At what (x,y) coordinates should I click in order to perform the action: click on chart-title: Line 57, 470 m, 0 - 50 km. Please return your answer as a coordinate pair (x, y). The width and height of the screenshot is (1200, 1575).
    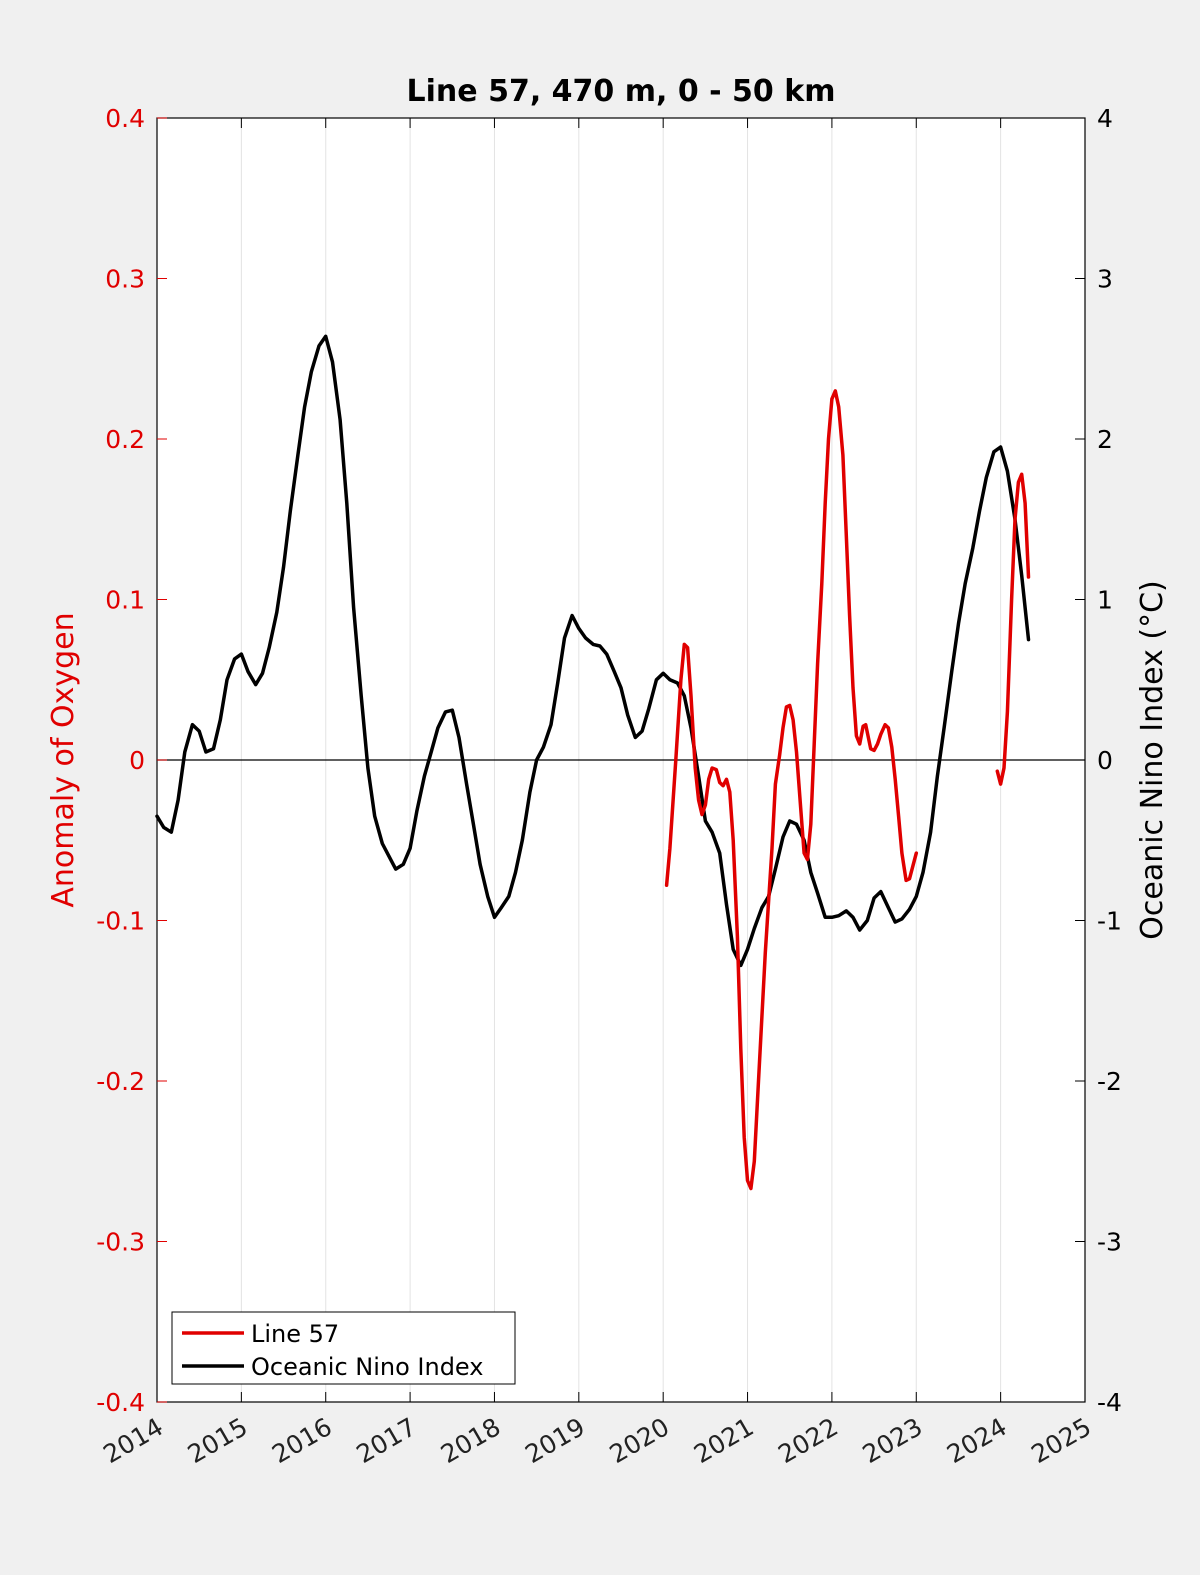
    Looking at the image, I should click on (621, 91).